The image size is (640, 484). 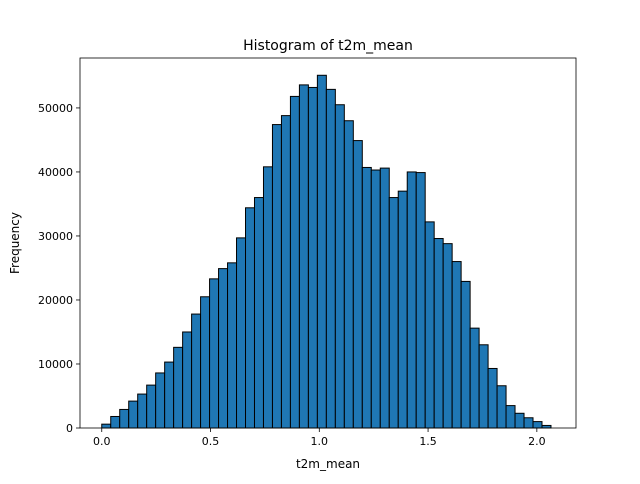 I want to click on y-tick-label: 40000, so click(x=55, y=172).